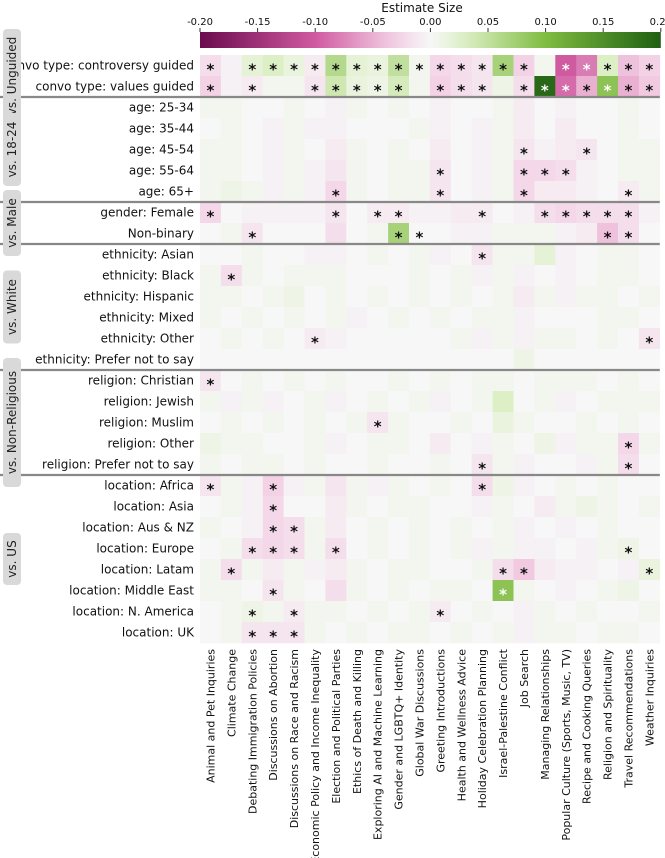 This screenshot has height=858, width=665. What do you see at coordinates (608, 715) in the screenshot?
I see `column-label: Religion and Spirituality` at bounding box center [608, 715].